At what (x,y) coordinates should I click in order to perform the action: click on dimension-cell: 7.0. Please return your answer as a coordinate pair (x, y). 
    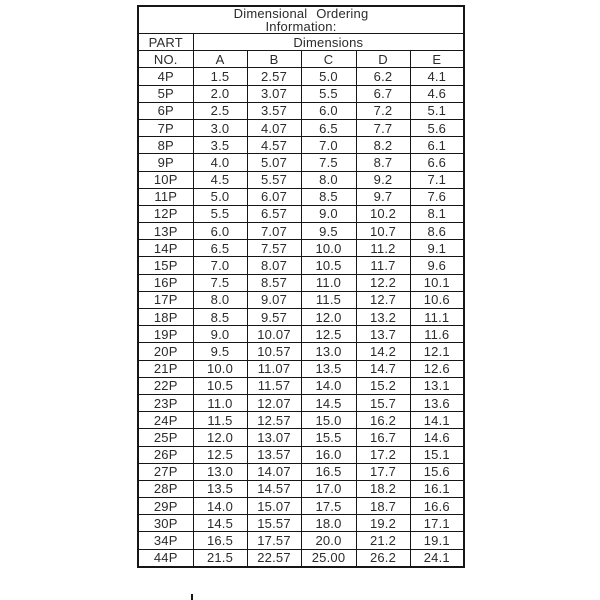
    Looking at the image, I should click on (328, 145).